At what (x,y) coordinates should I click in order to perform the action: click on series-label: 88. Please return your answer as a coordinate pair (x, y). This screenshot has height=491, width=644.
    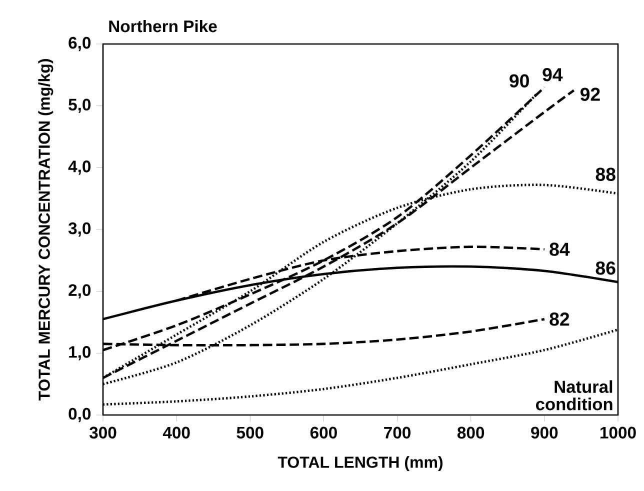
    Looking at the image, I should click on (606, 174).